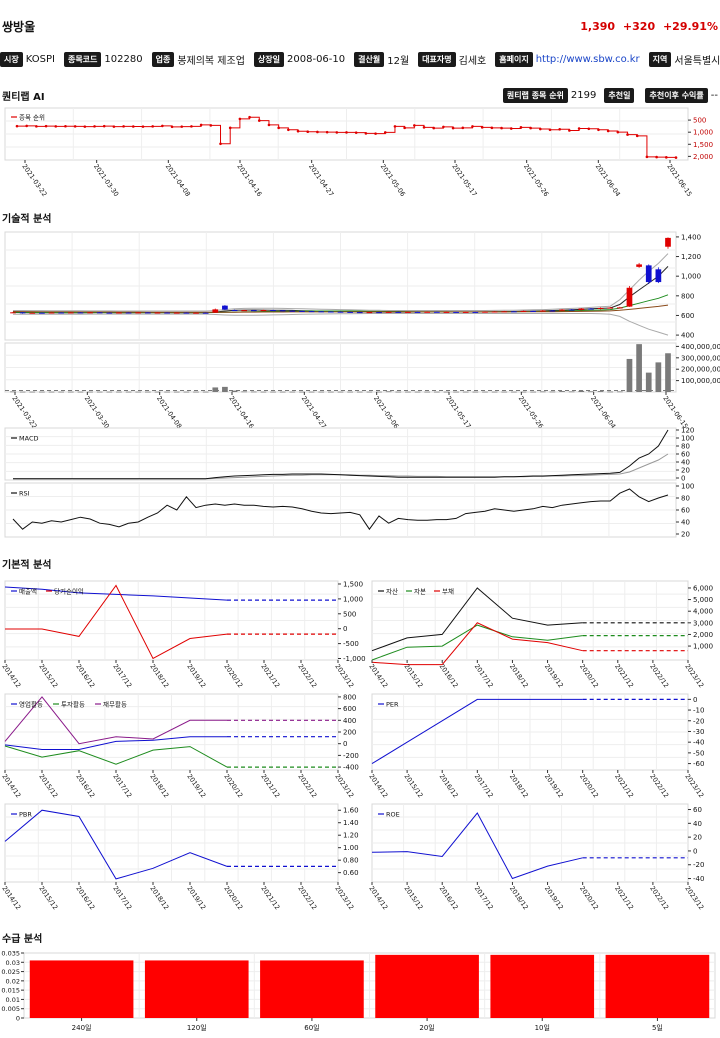 This screenshot has width=720, height=1038. I want to click on rank-x-label: 2021-03-30, so click(106, 181).